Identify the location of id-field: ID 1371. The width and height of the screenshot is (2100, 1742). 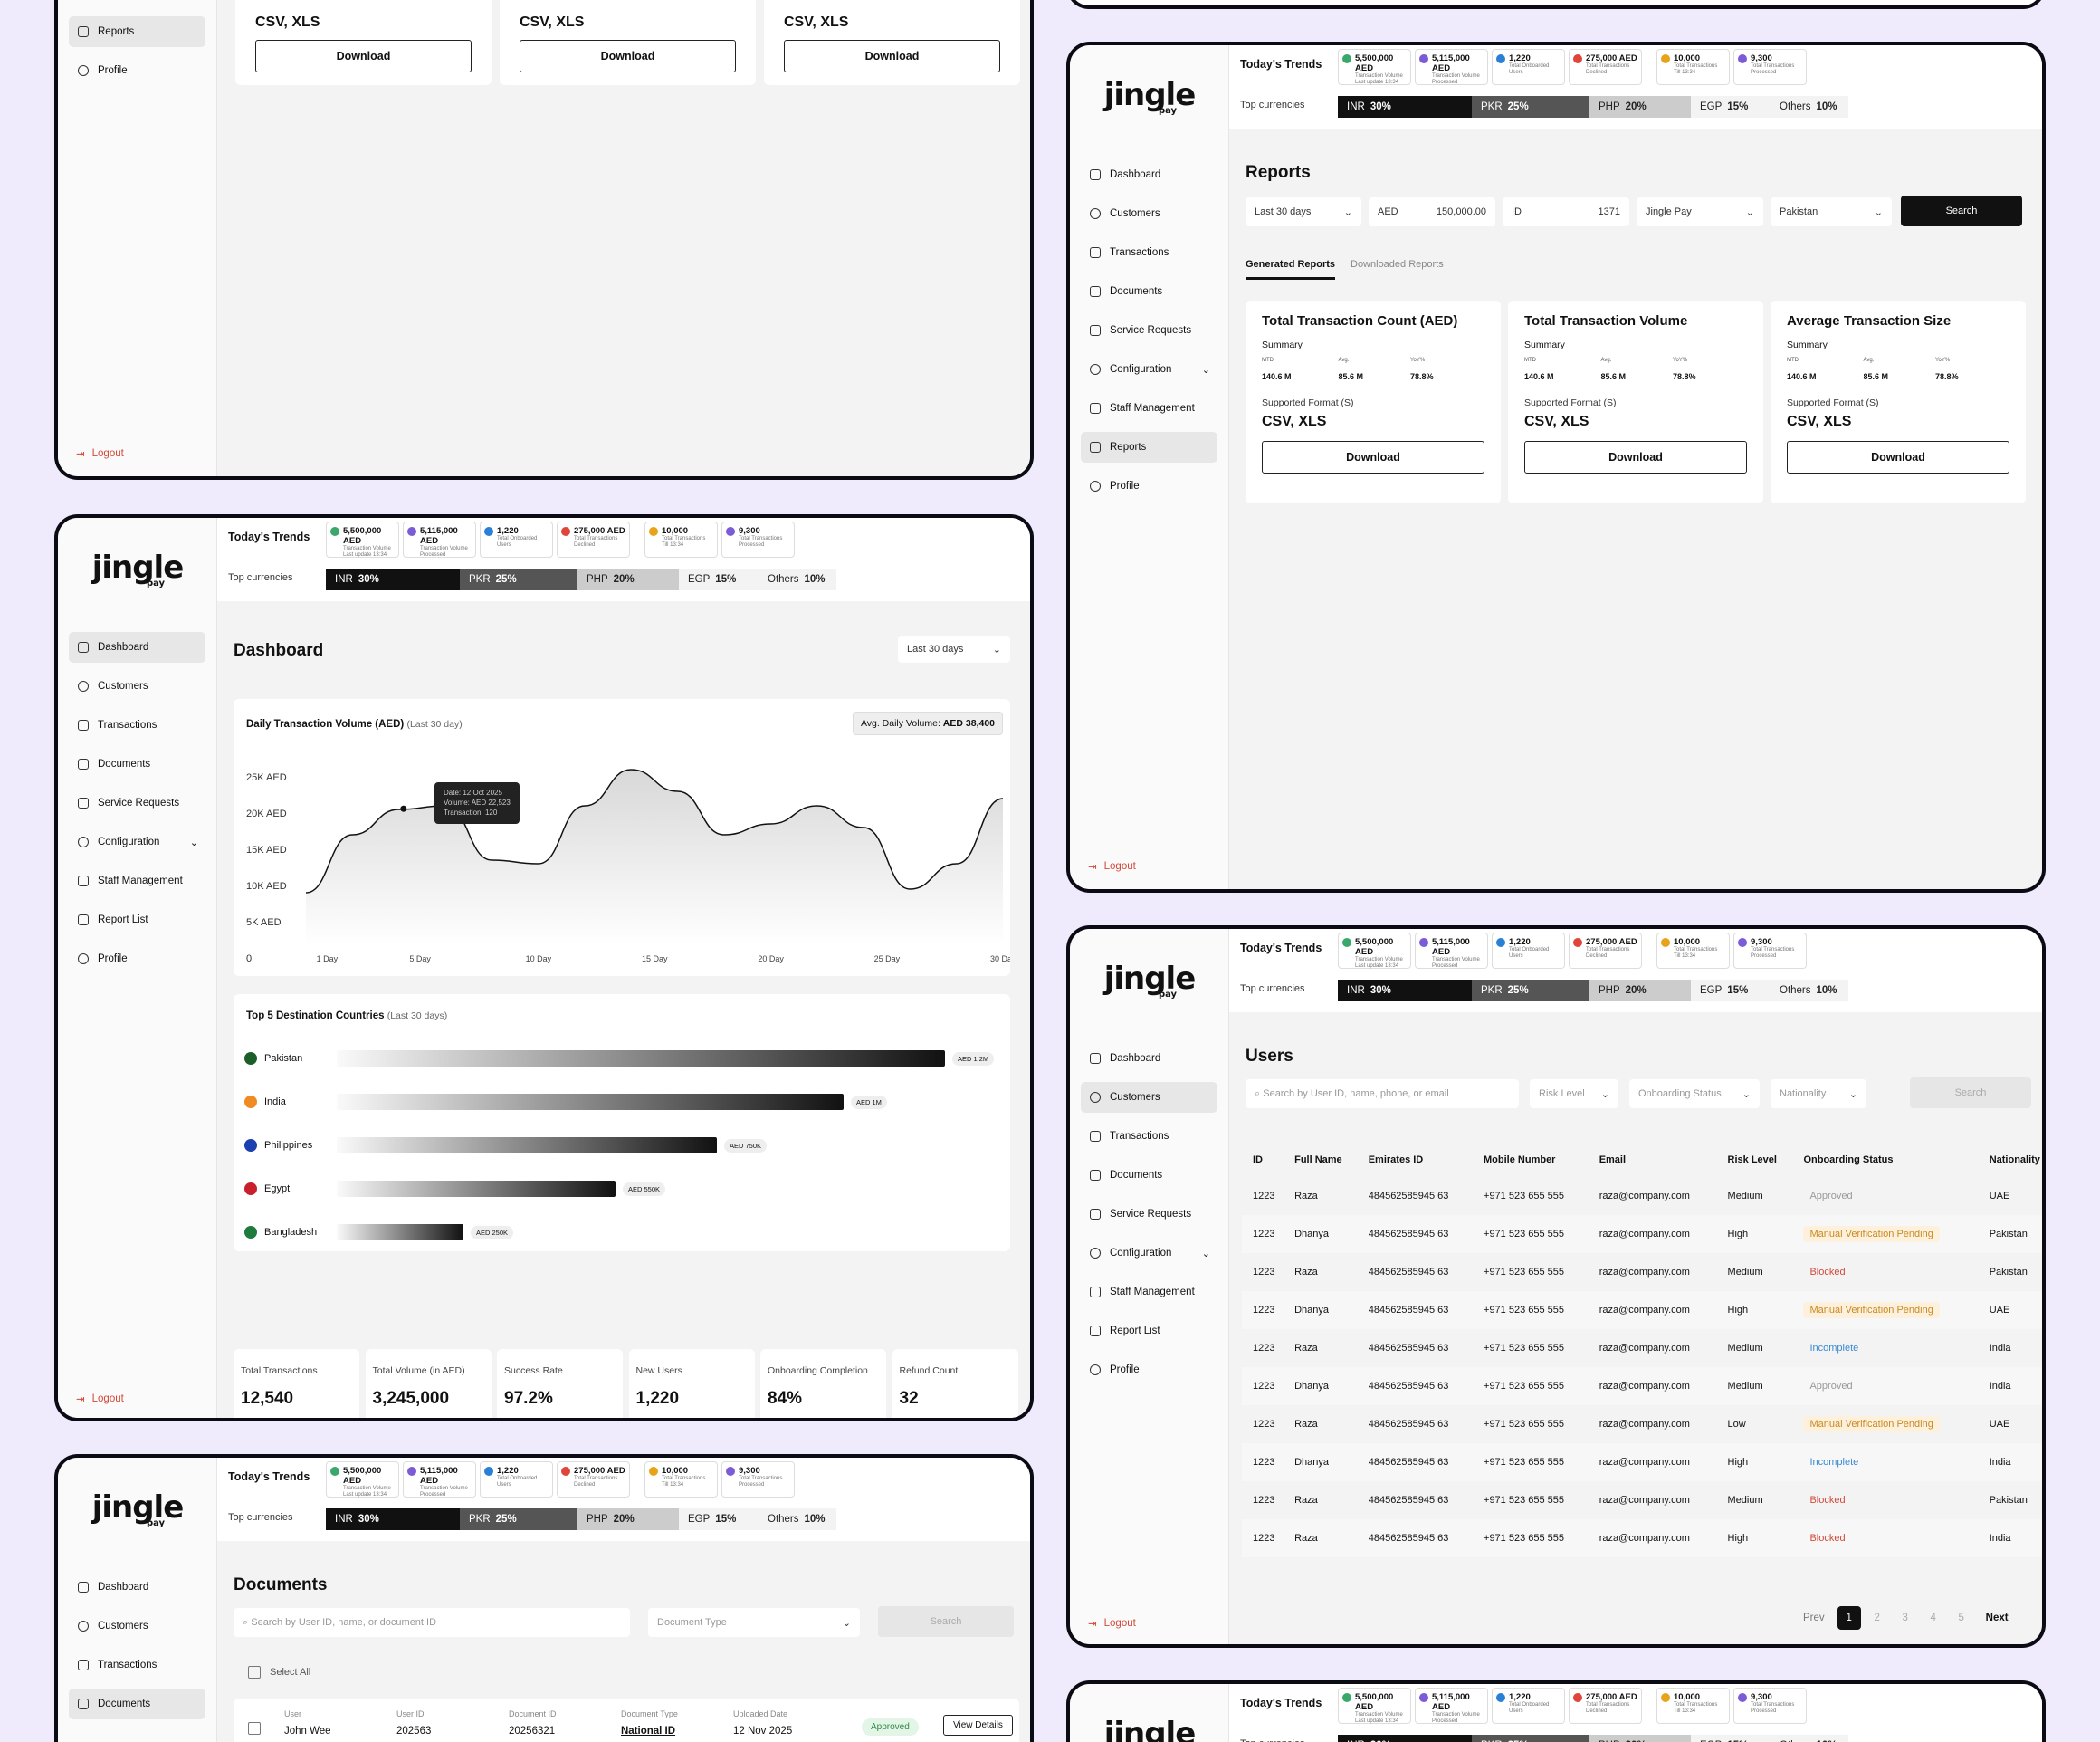
(1566, 211).